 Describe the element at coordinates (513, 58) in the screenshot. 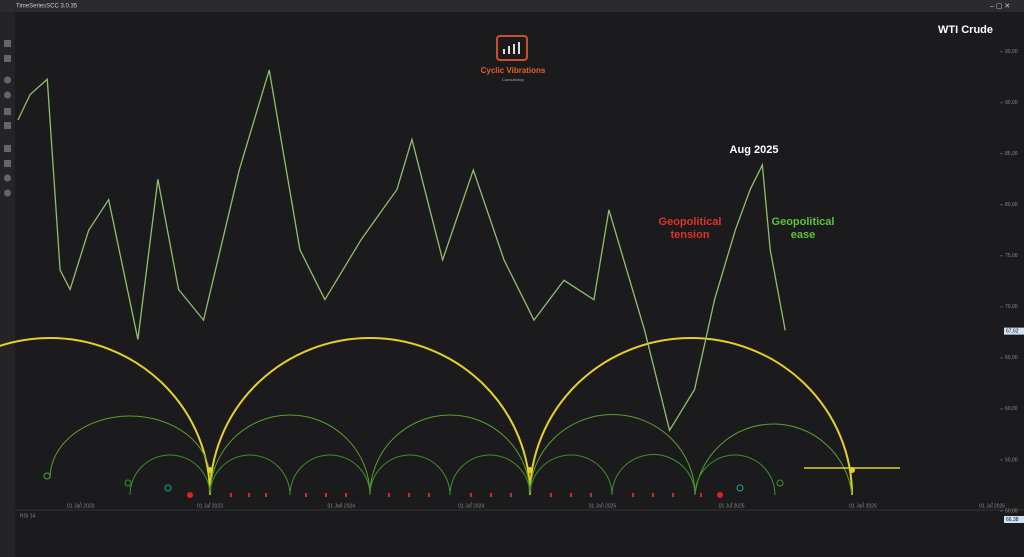

I see `logo: Cyclic Vibrations Consultancy` at that location.